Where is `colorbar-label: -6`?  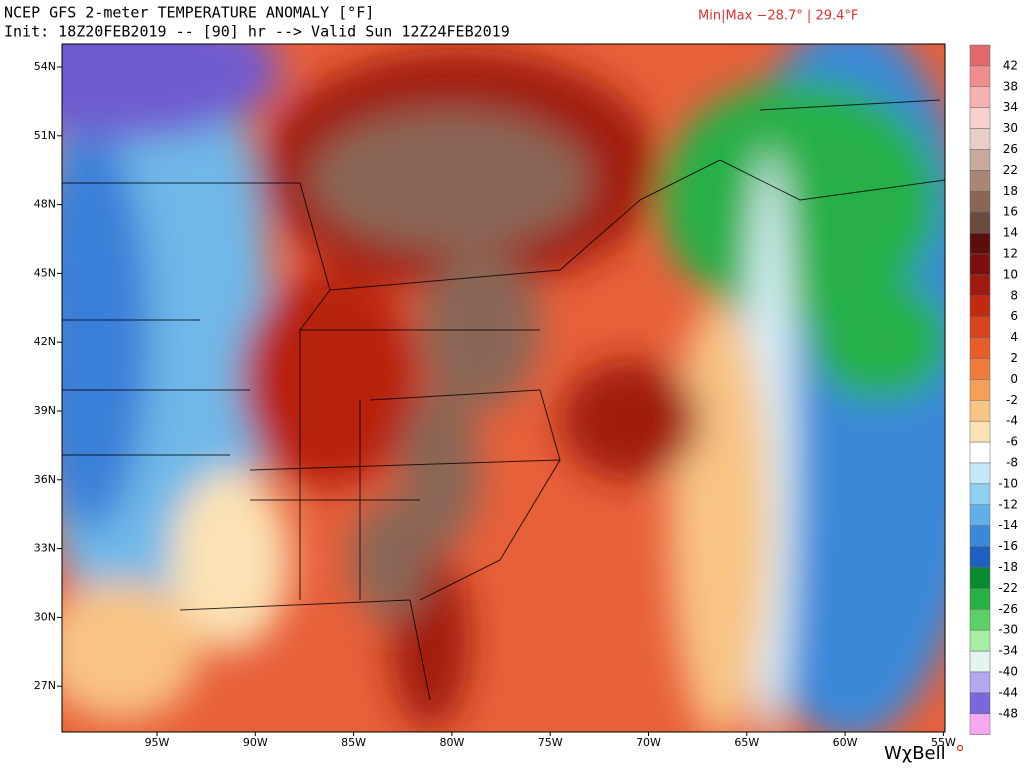
colorbar-label: -6 is located at coordinates (1012, 442).